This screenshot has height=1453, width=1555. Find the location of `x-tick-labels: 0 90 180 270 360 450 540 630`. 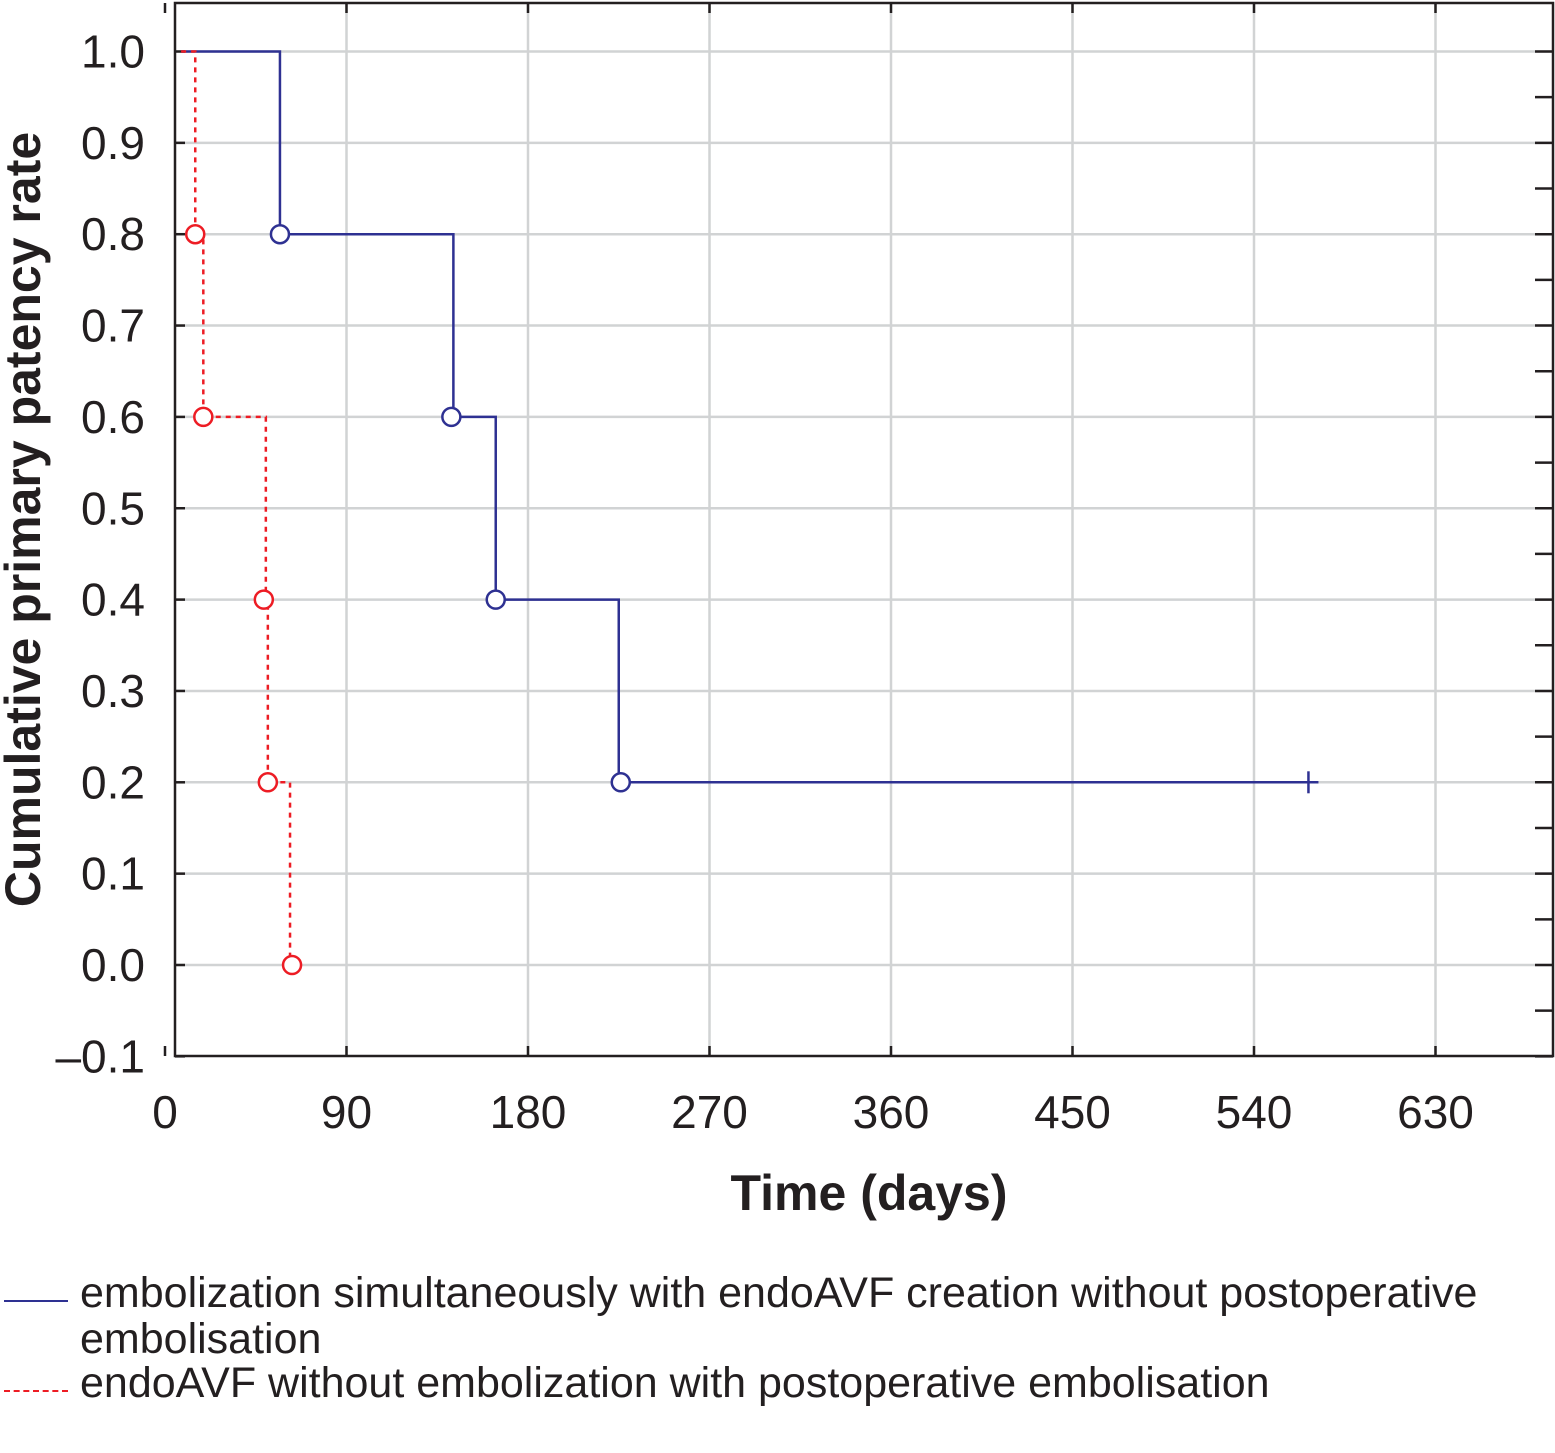

x-tick-labels: 0 90 180 270 360 450 540 630 is located at coordinates (813, 1112).